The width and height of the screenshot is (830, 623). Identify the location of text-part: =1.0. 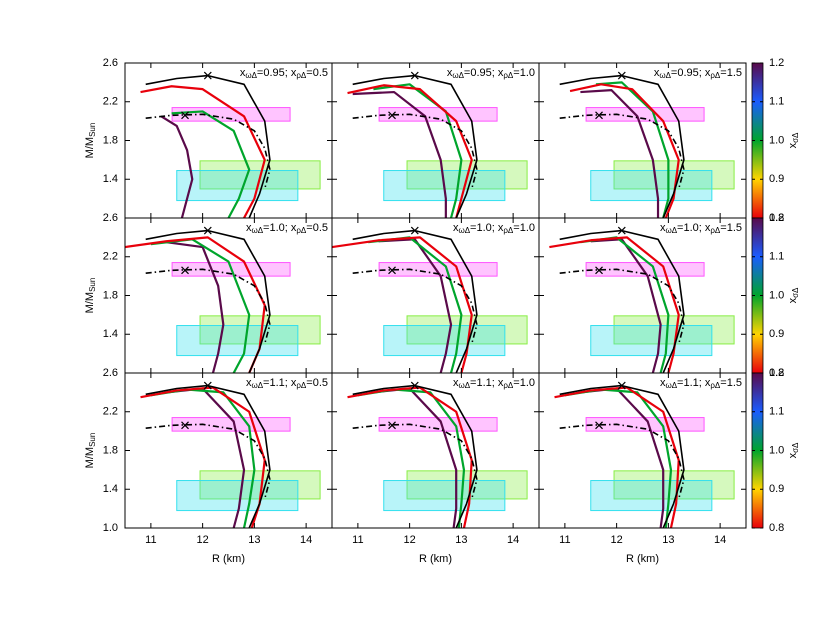
(524, 228).